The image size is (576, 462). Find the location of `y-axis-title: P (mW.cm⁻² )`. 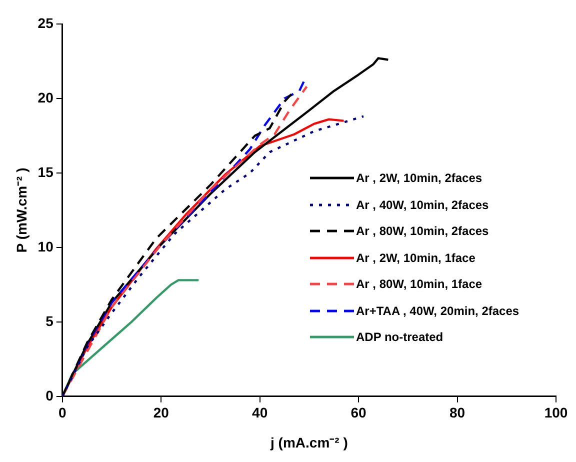

y-axis-title: P (mW.cm⁻² ) is located at coordinates (21, 210).